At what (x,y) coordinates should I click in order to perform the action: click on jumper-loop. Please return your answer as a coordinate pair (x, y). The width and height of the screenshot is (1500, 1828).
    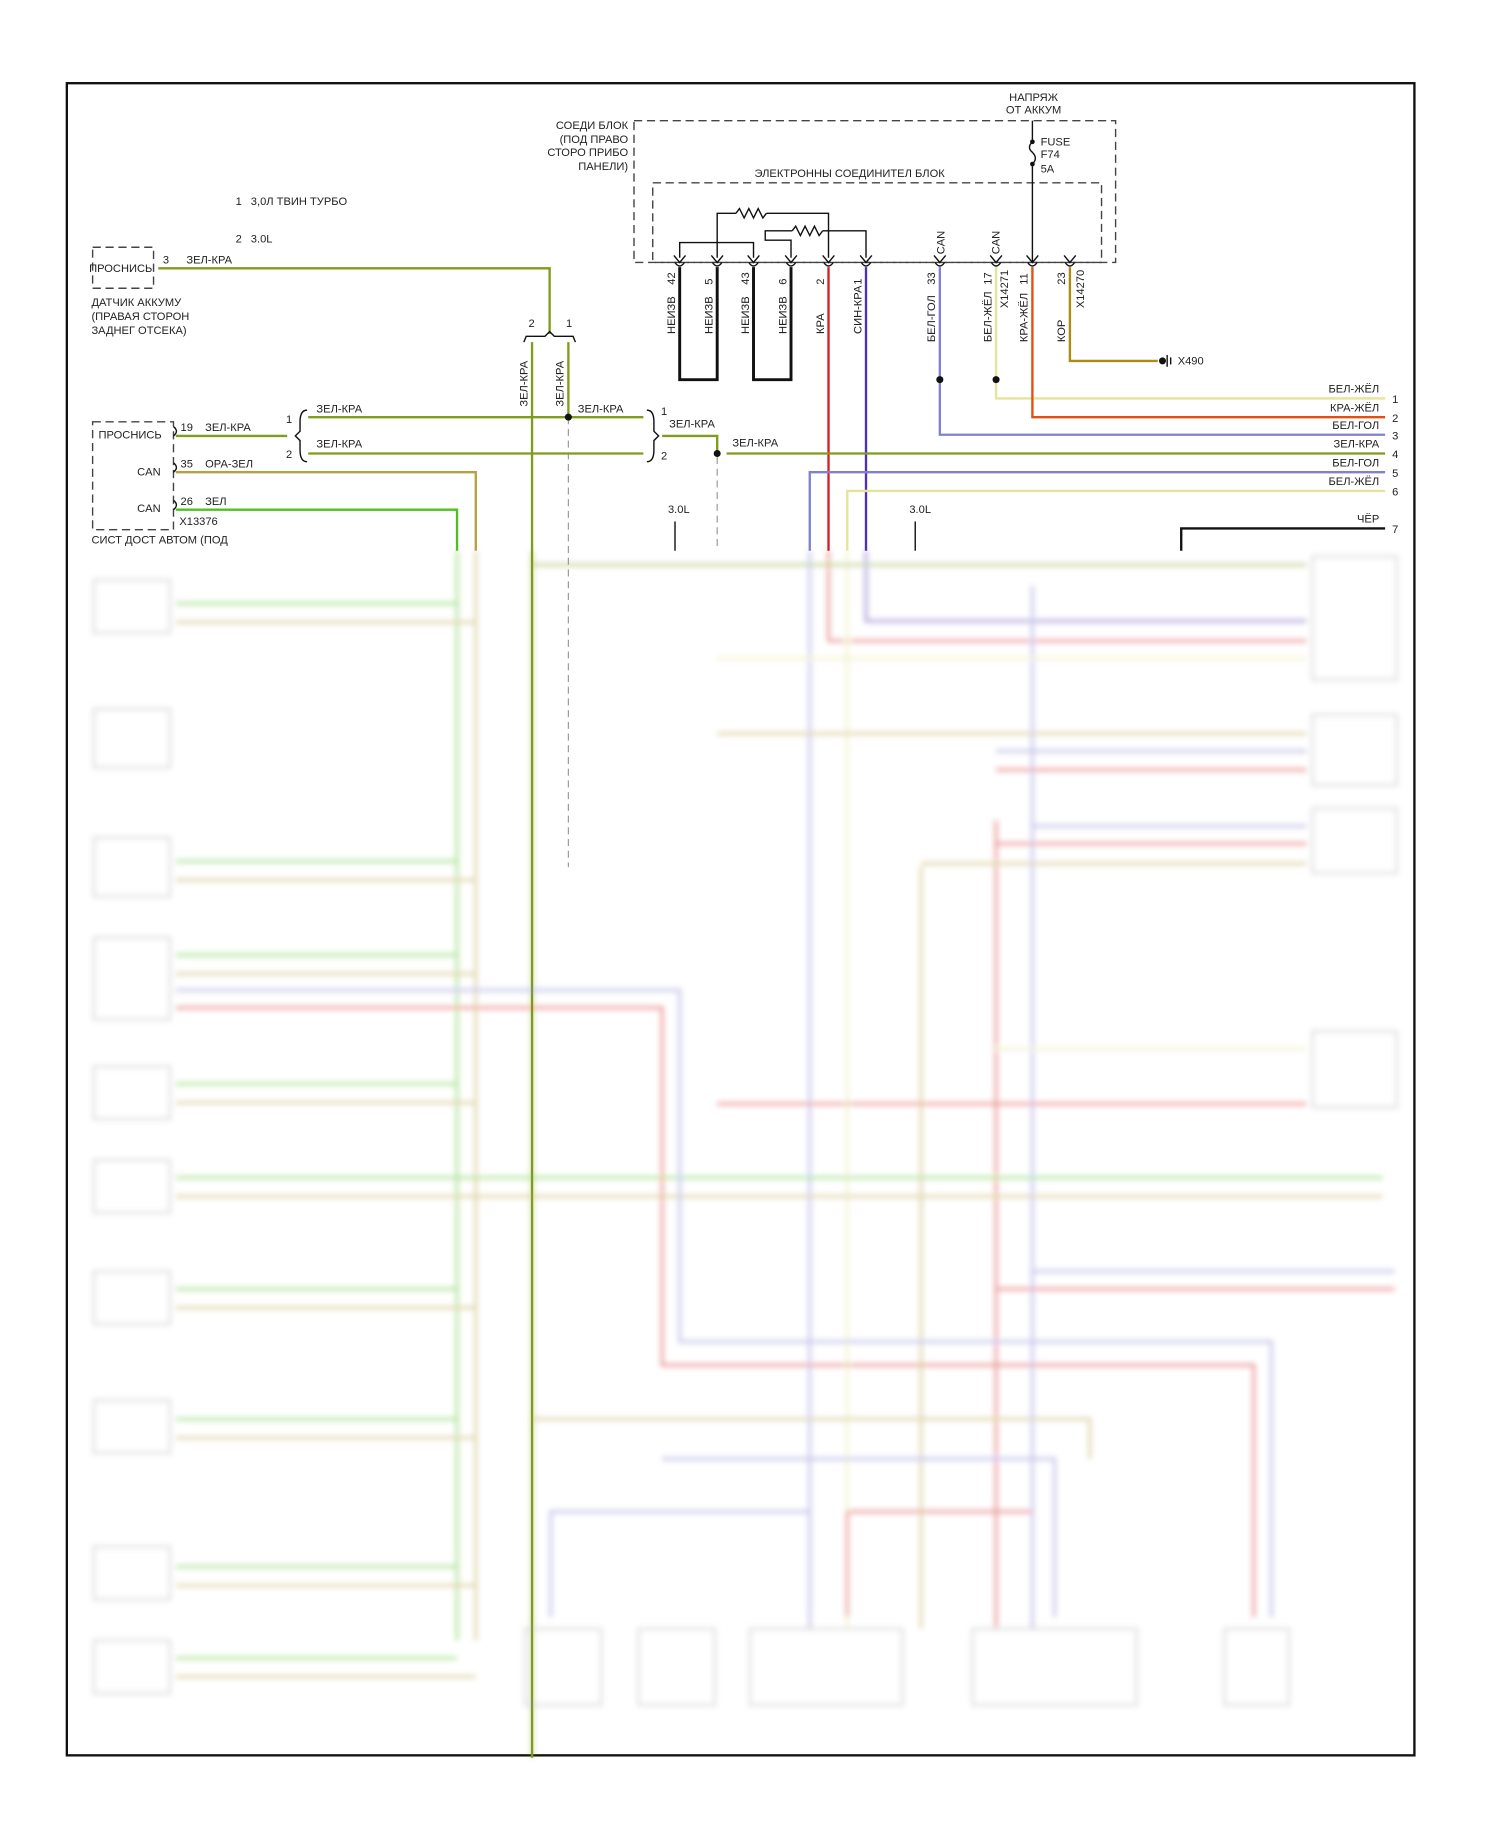
    Looking at the image, I should click on (698, 324).